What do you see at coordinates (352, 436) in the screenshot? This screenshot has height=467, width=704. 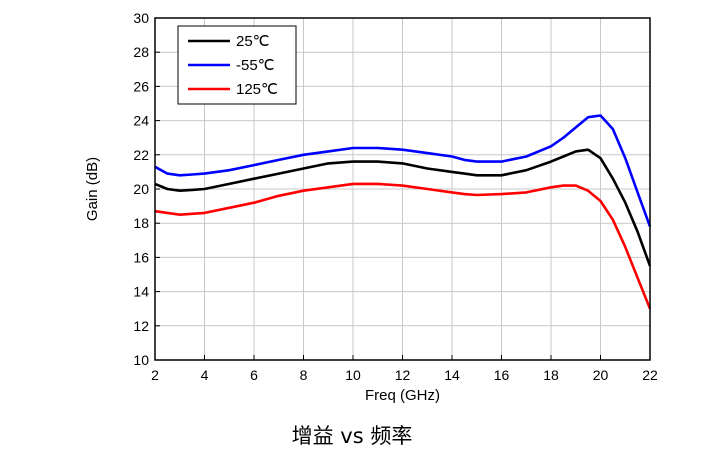 I see `figure-caption: 增益 vs 频率` at bounding box center [352, 436].